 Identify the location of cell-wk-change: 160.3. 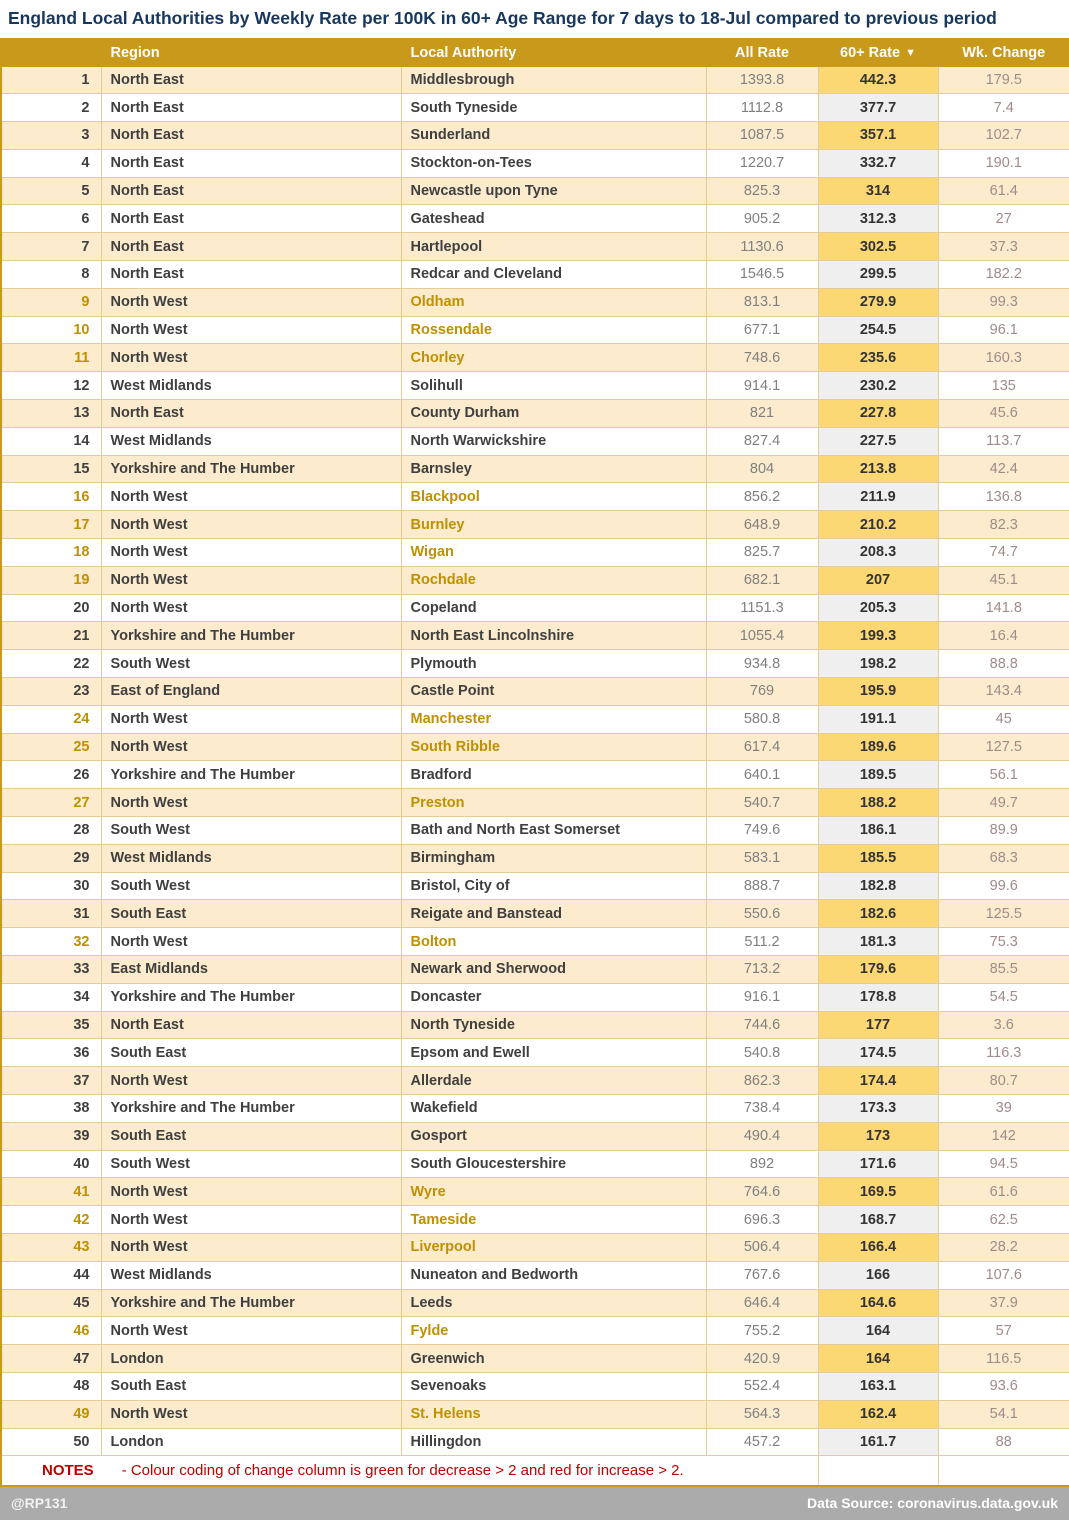
(1003, 358).